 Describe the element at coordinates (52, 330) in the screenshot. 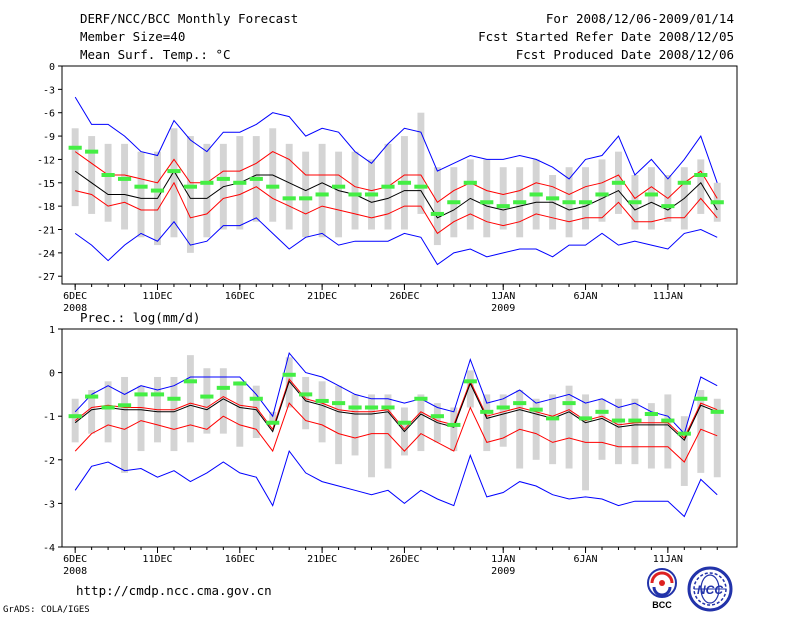

I see `precipitation-ytick-label: 1` at that location.